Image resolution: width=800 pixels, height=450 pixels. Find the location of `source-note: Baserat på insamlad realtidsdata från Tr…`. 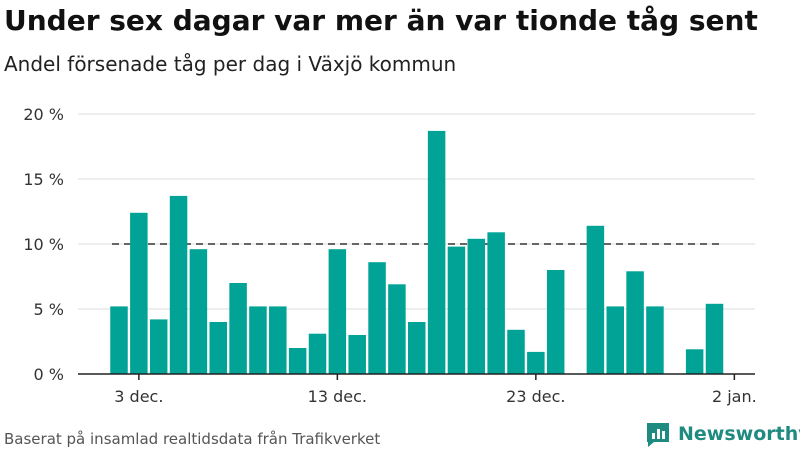

source-note: Baserat på insamlad realtidsdata från Tr… is located at coordinates (192, 439).